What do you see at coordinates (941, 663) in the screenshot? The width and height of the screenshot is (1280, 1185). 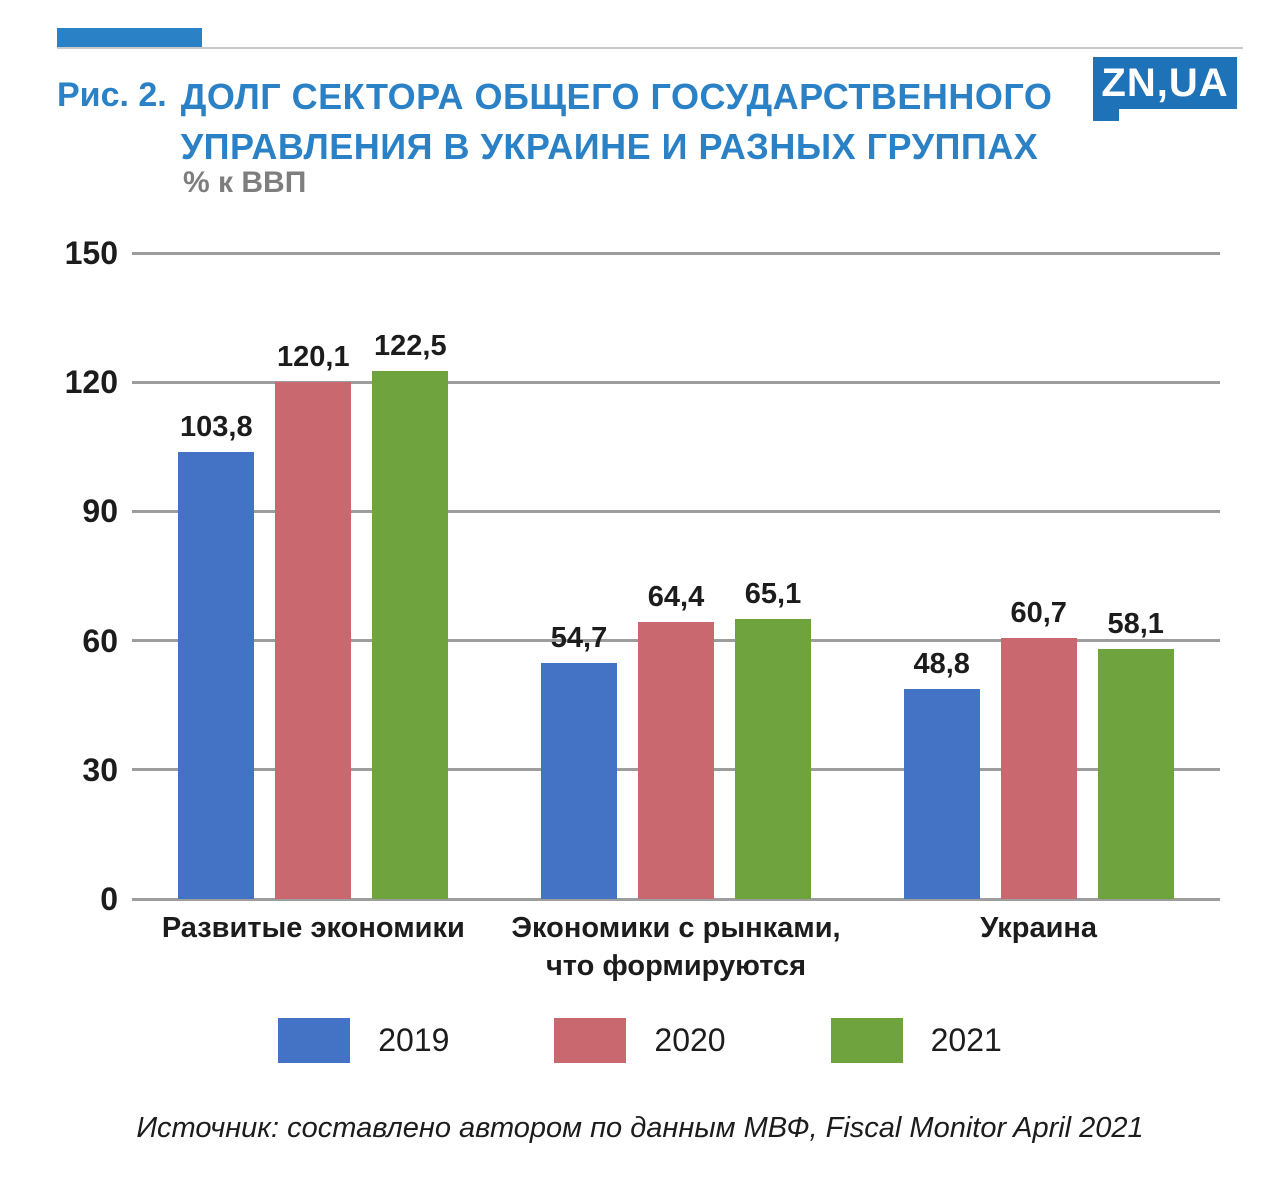 I see `bar-value-label: 48,8` at bounding box center [941, 663].